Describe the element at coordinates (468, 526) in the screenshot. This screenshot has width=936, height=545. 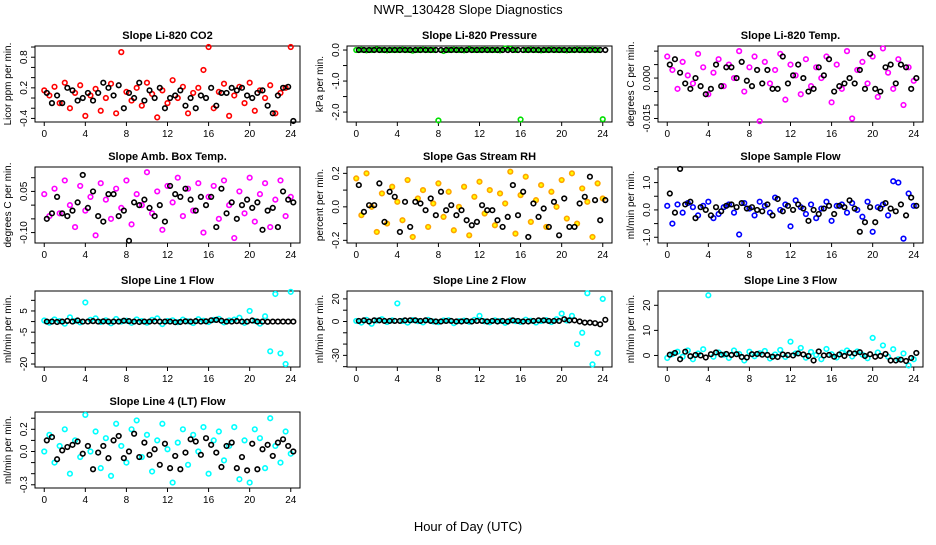
I see `x-axis-label: Hour of Day (UTC)` at that location.